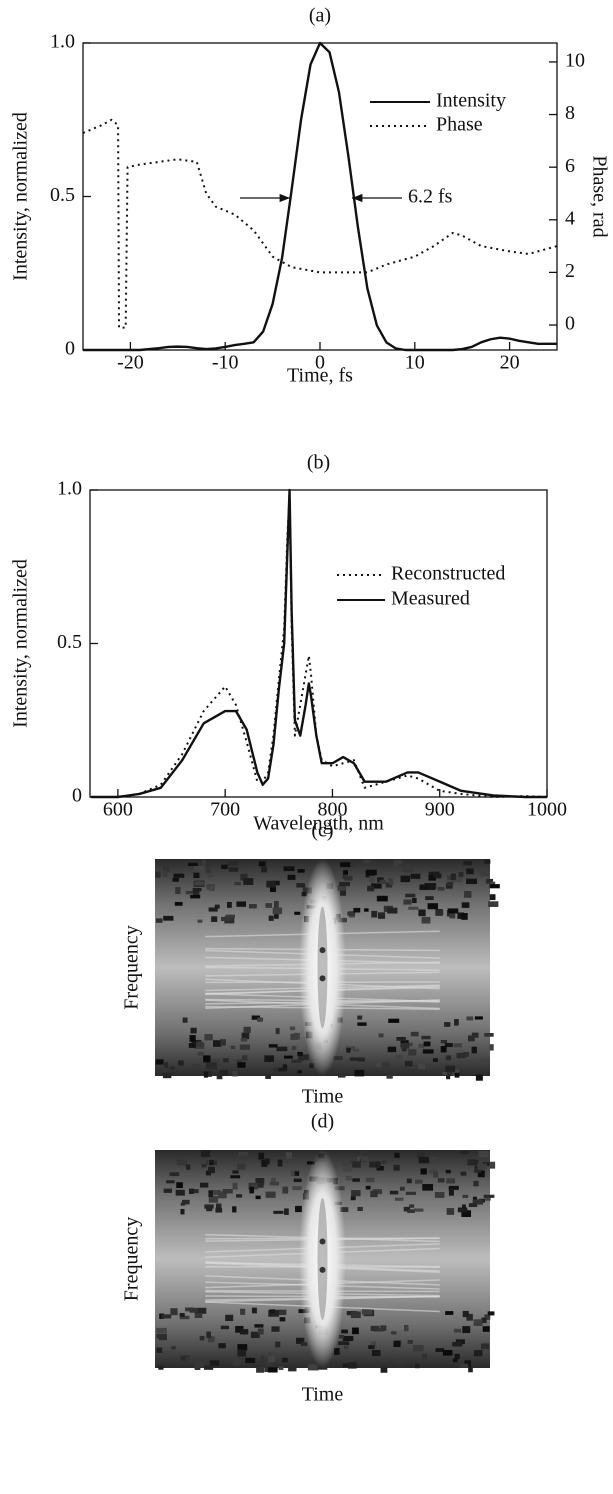 The width and height of the screenshot is (613, 1494). Describe the element at coordinates (570, 113) in the screenshot. I see `y2-tick-label: 8` at that location.